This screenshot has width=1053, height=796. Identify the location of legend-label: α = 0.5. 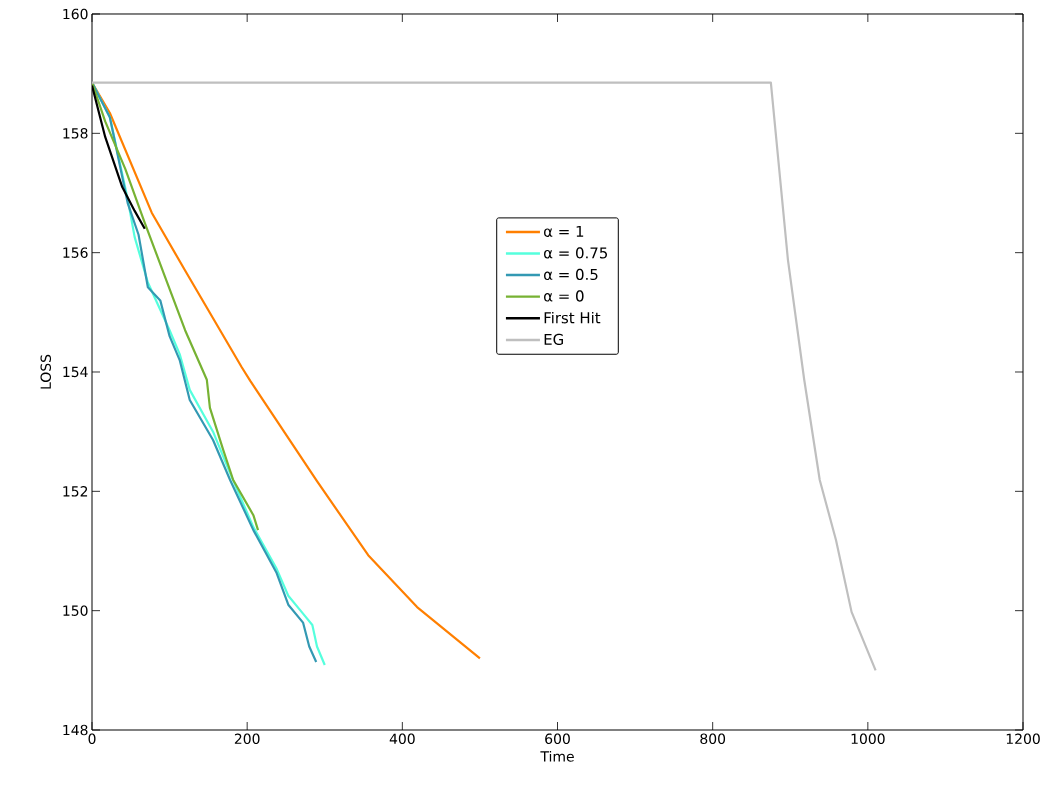
(571, 274).